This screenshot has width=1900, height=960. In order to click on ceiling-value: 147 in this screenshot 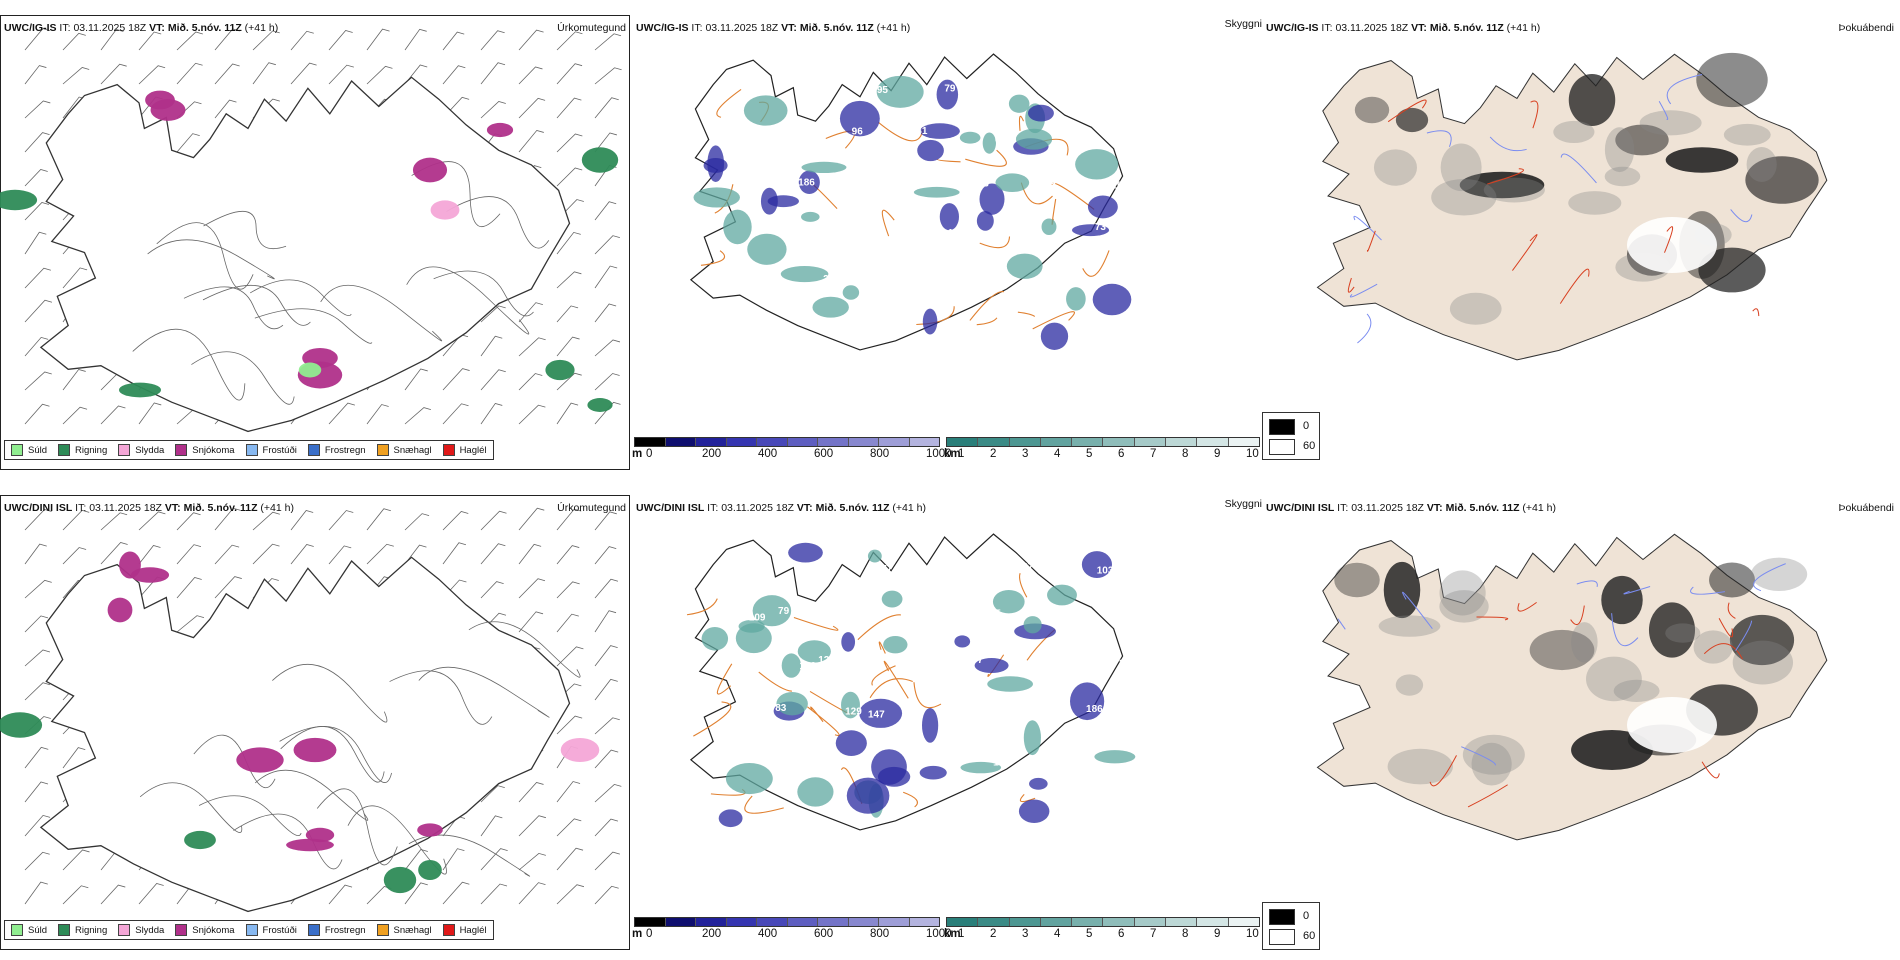, I will do `click(956, 233)`.